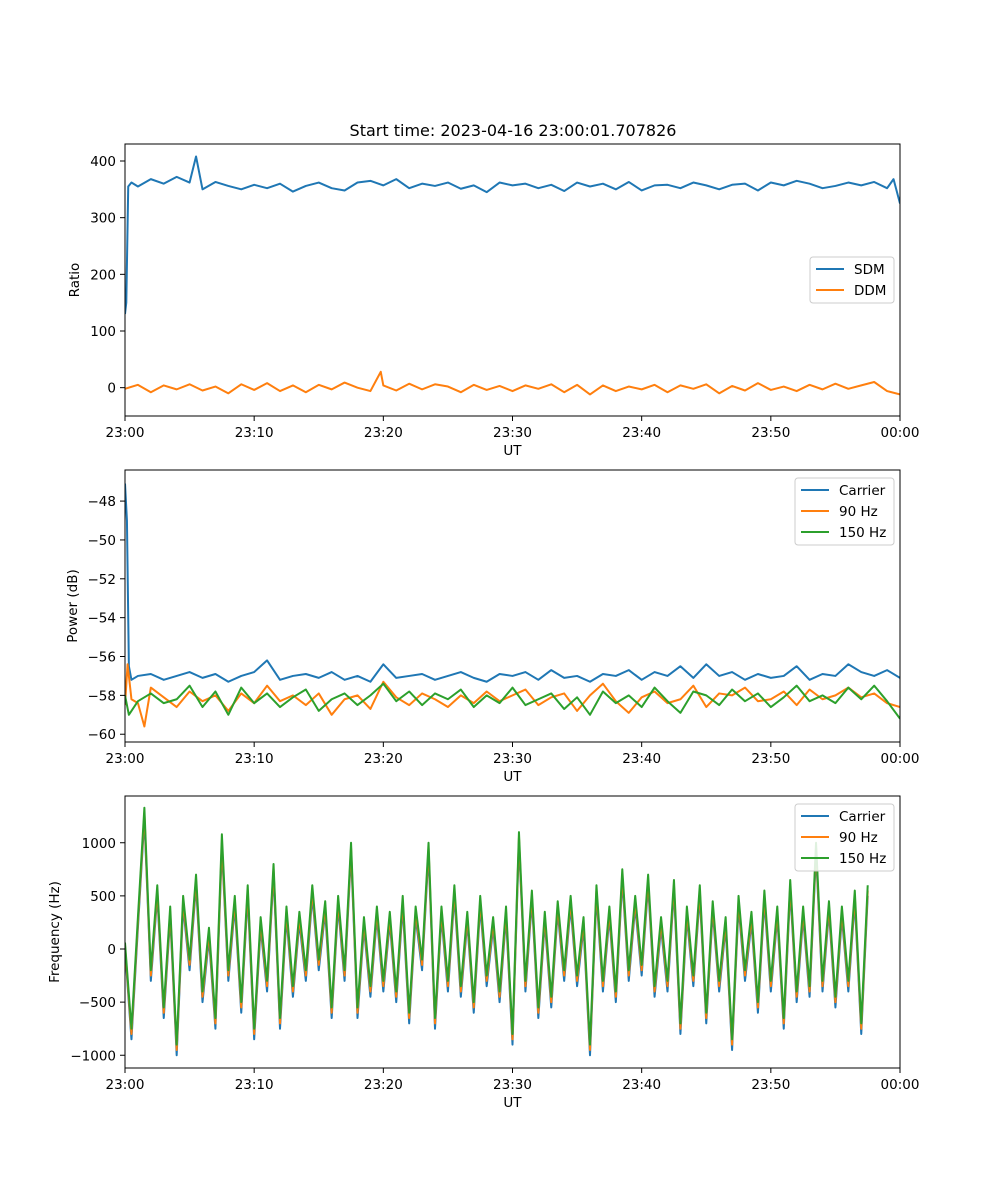 This screenshot has width=1000, height=1200. I want to click on y-tick-label: 400, so click(103, 162).